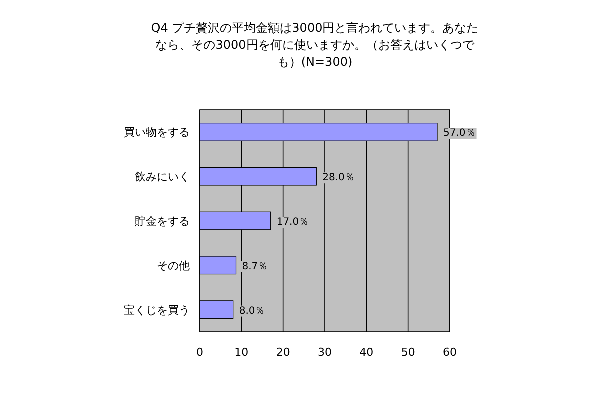 The image size is (610, 400). I want to click on x-tick-label: 0, so click(200, 352).